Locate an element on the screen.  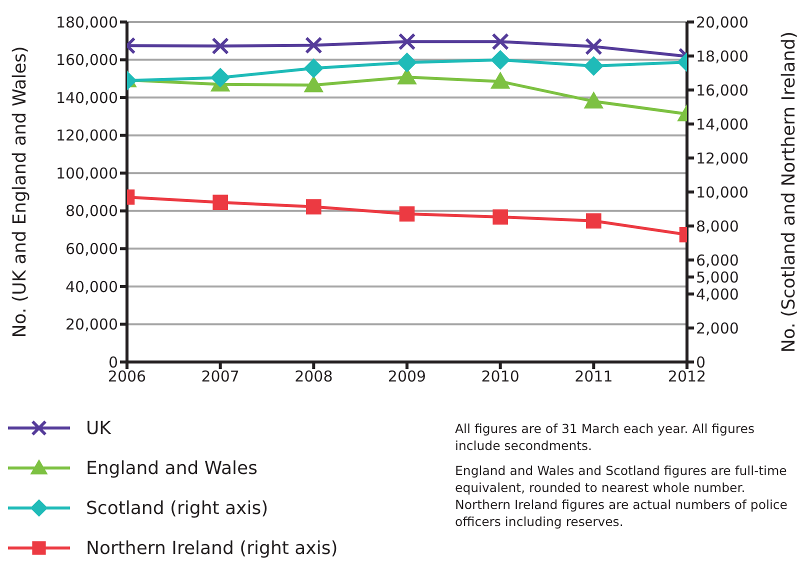
y-axis-title: No. (UK and England and Wales) is located at coordinates (19, 192).